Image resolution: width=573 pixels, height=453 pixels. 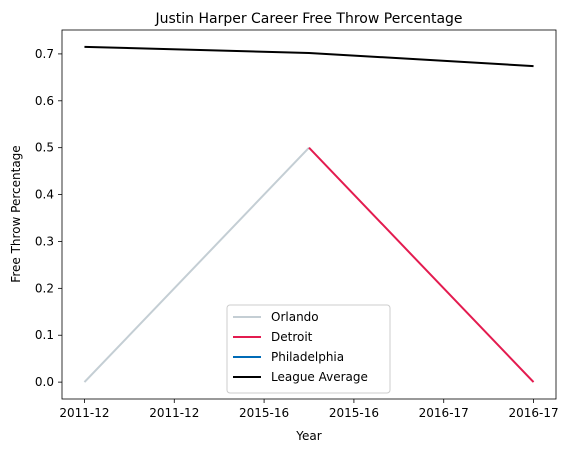 I want to click on y-tick-label: 0.3, so click(x=44, y=241).